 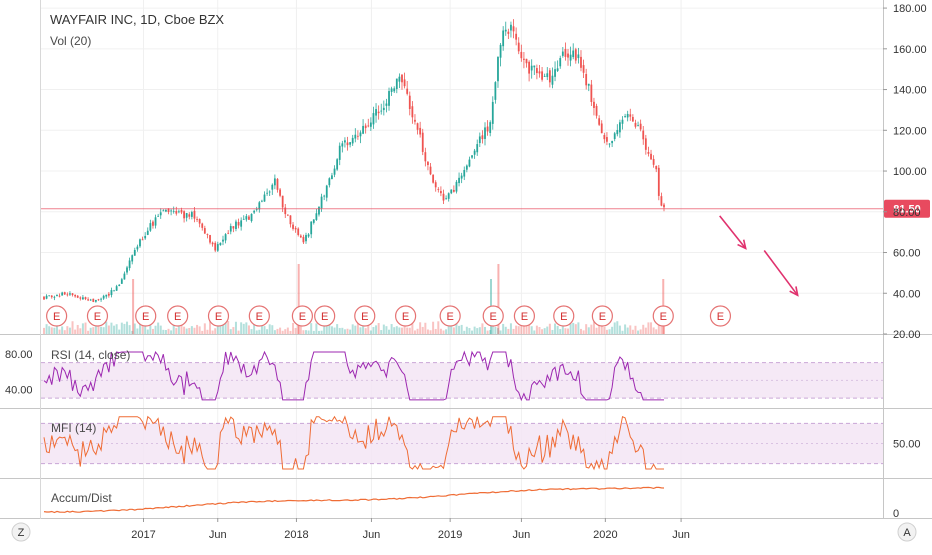 I want to click on zoom-icon, so click(x=21, y=532).